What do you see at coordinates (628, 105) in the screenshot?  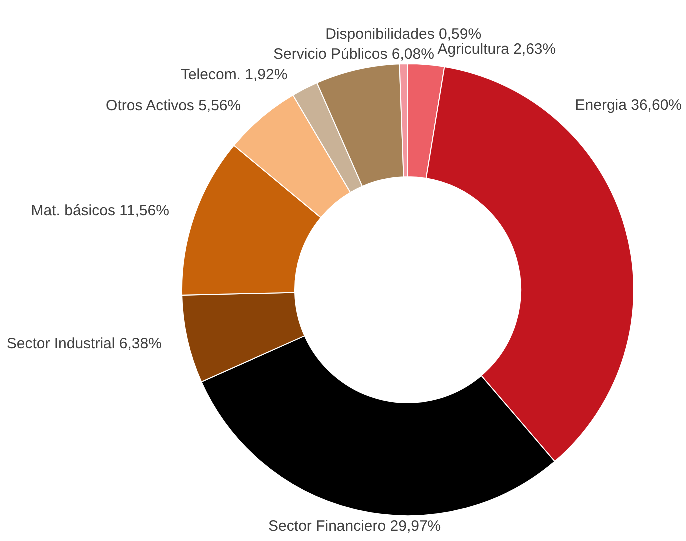 I see `slice-label: Energia 36,60%` at bounding box center [628, 105].